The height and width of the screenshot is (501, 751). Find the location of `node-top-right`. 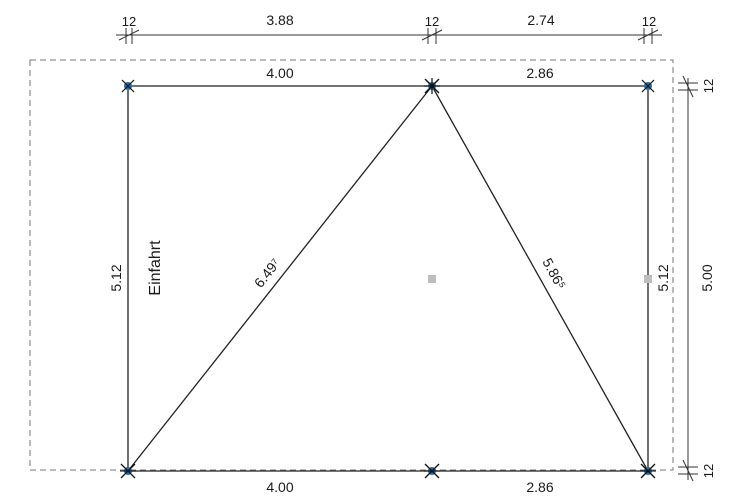

node-top-right is located at coordinates (648, 86).